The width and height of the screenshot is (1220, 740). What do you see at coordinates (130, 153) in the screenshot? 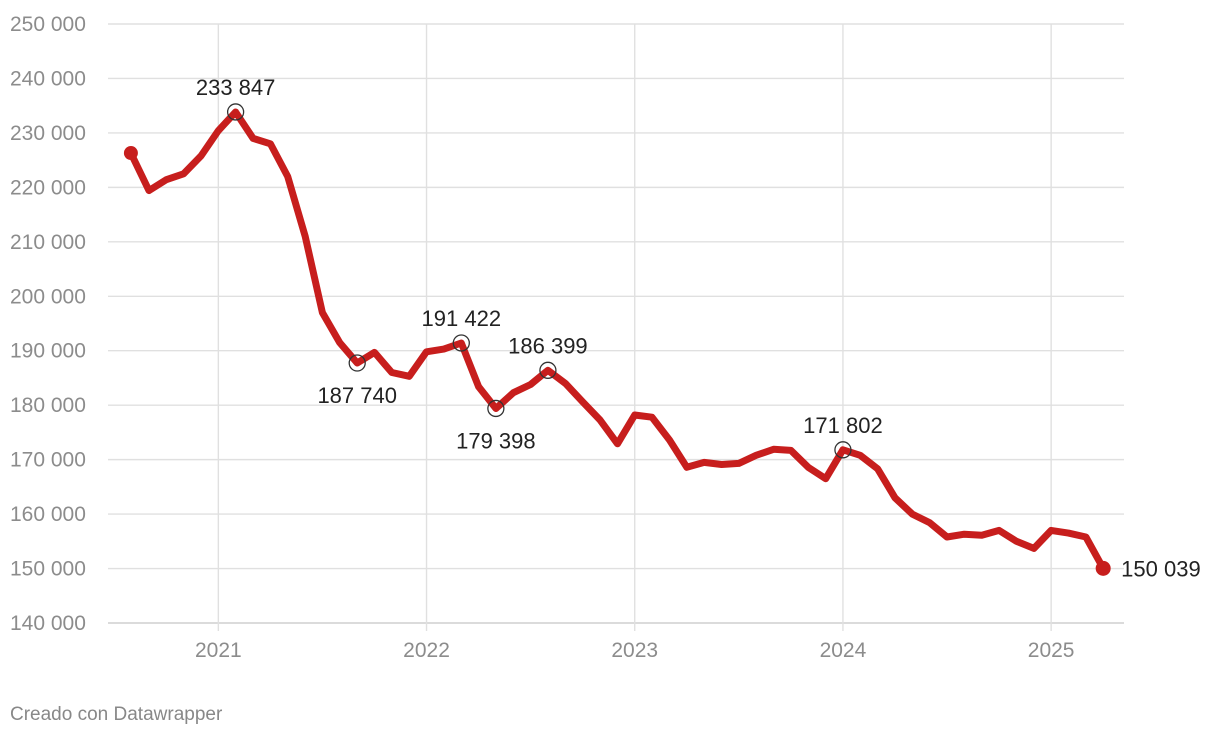
I see `start-point-dot` at bounding box center [130, 153].